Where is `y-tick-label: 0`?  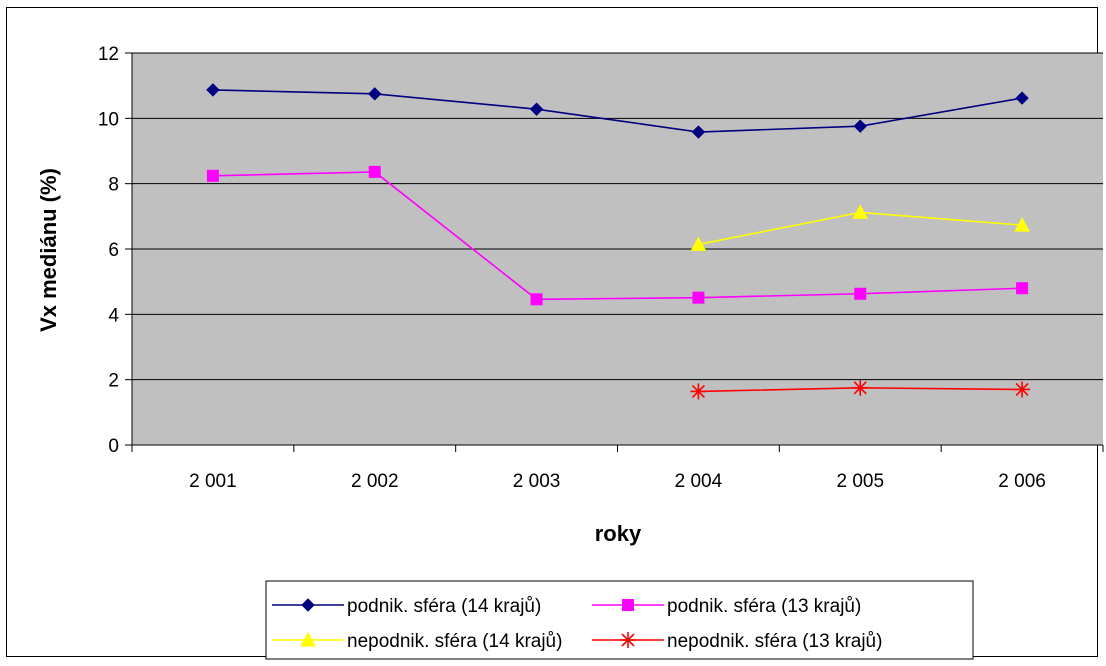 y-tick-label: 0 is located at coordinates (113, 446).